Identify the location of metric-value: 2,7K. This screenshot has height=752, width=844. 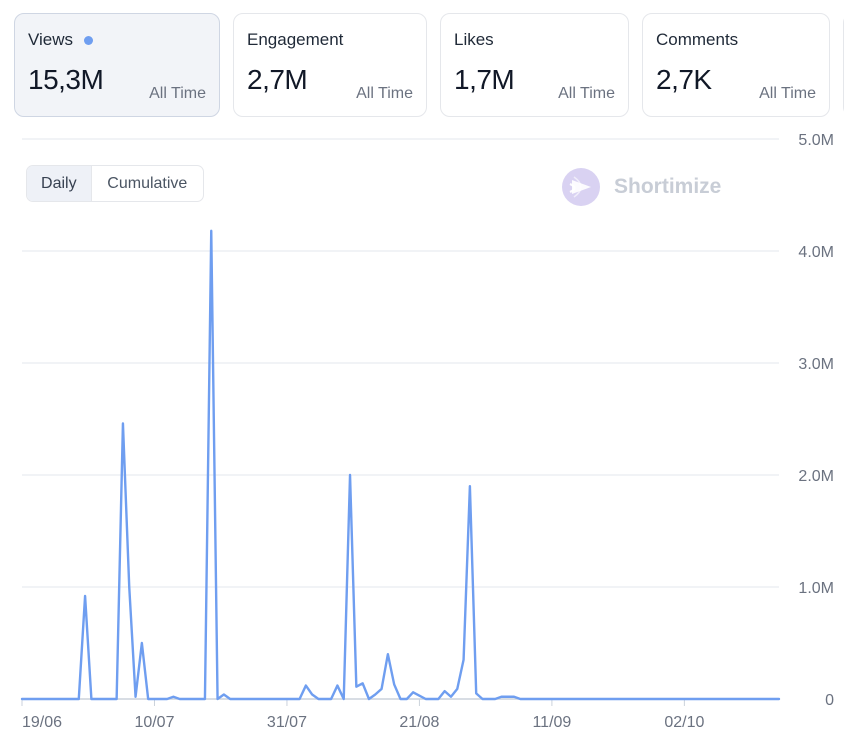
(684, 79).